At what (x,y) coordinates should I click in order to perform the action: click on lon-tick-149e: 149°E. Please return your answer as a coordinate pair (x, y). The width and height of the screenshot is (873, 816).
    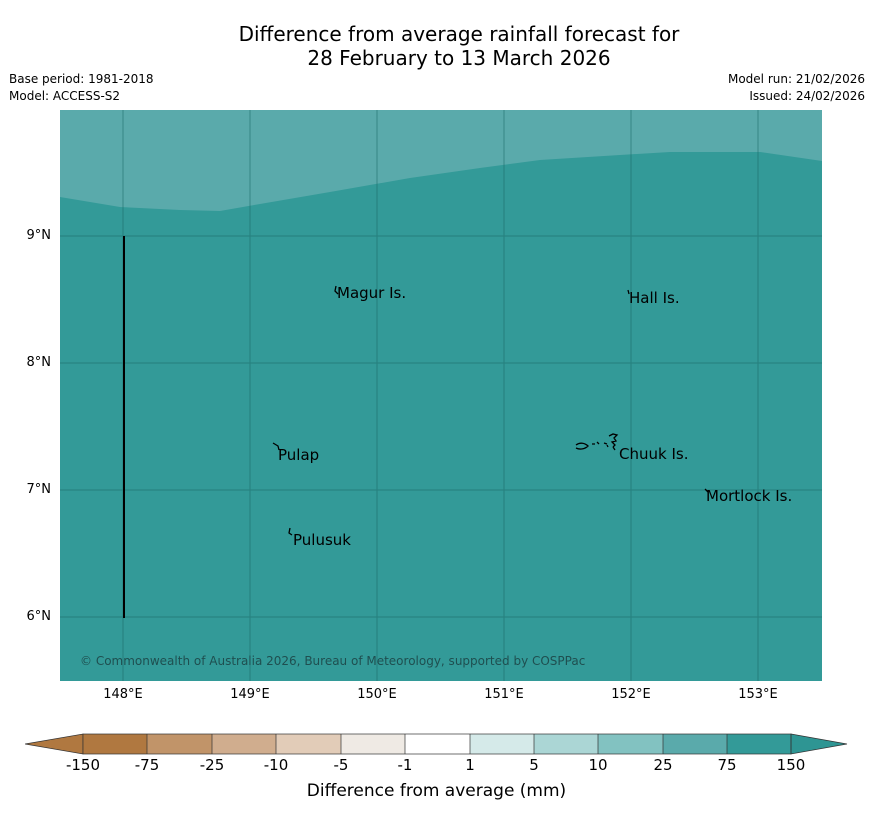
    Looking at the image, I should click on (250, 694).